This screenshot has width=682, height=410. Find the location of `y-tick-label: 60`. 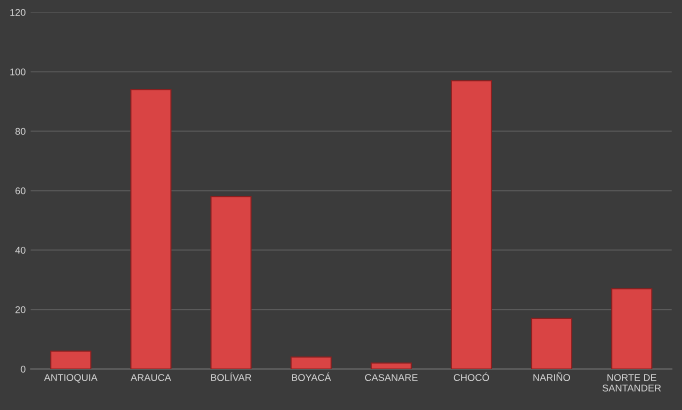

y-tick-label: 60 is located at coordinates (21, 190).